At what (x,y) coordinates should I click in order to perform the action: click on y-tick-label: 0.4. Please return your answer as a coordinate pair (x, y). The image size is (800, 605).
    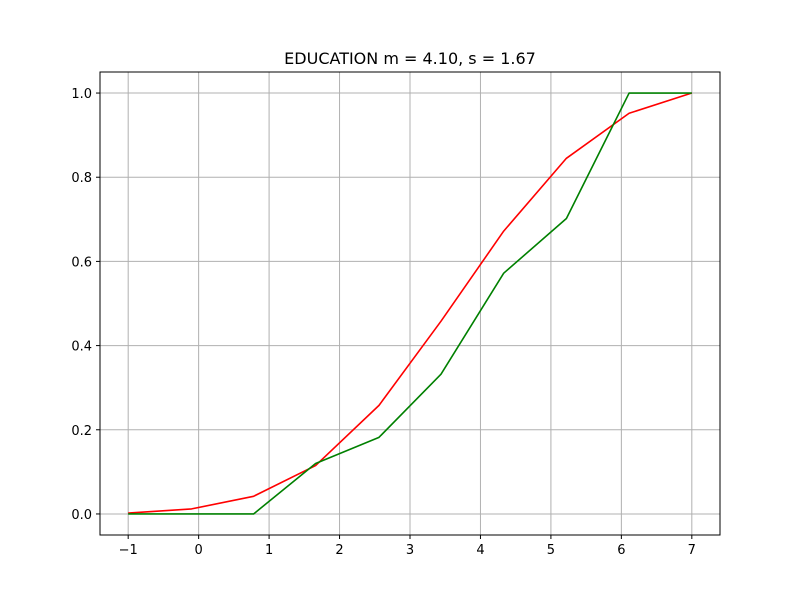
    Looking at the image, I should click on (81, 347).